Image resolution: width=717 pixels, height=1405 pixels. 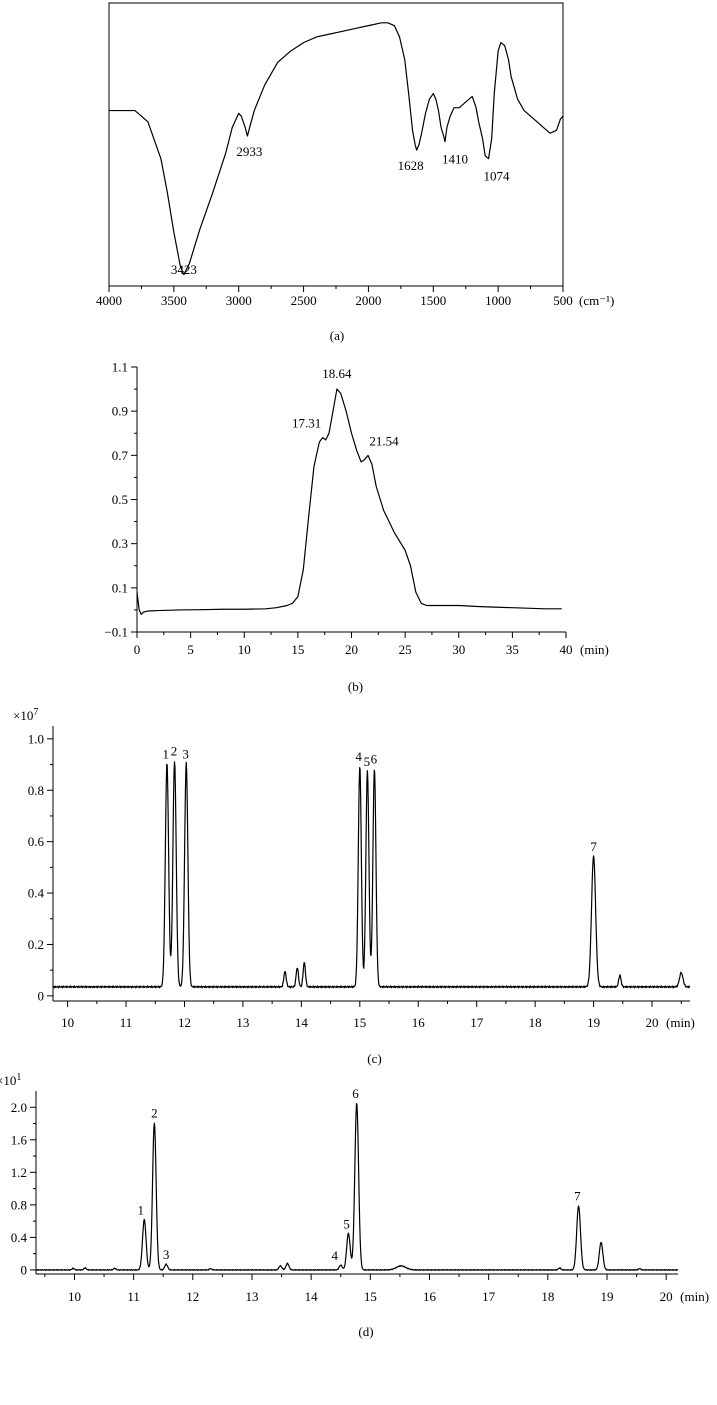 I want to click on x-tick-label: 3500, so click(x=174, y=300).